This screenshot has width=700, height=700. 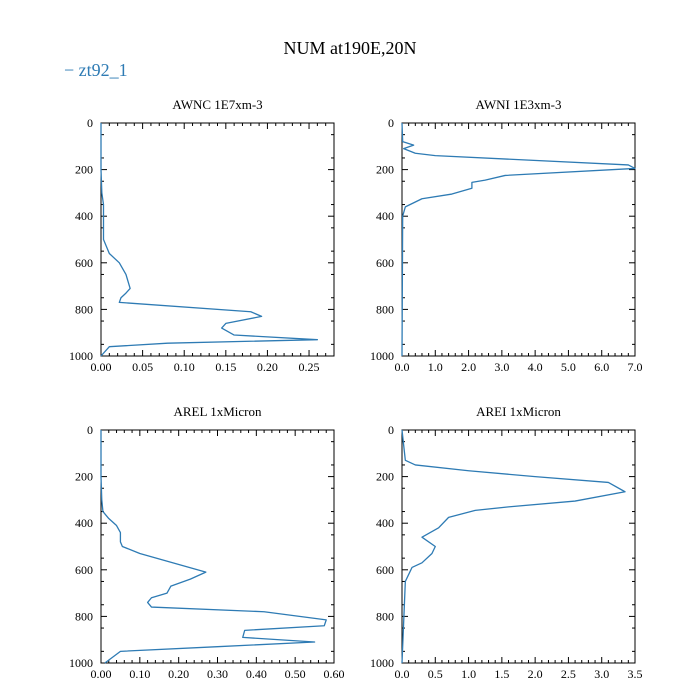 I want to click on legend-marker: −, so click(x=71, y=70).